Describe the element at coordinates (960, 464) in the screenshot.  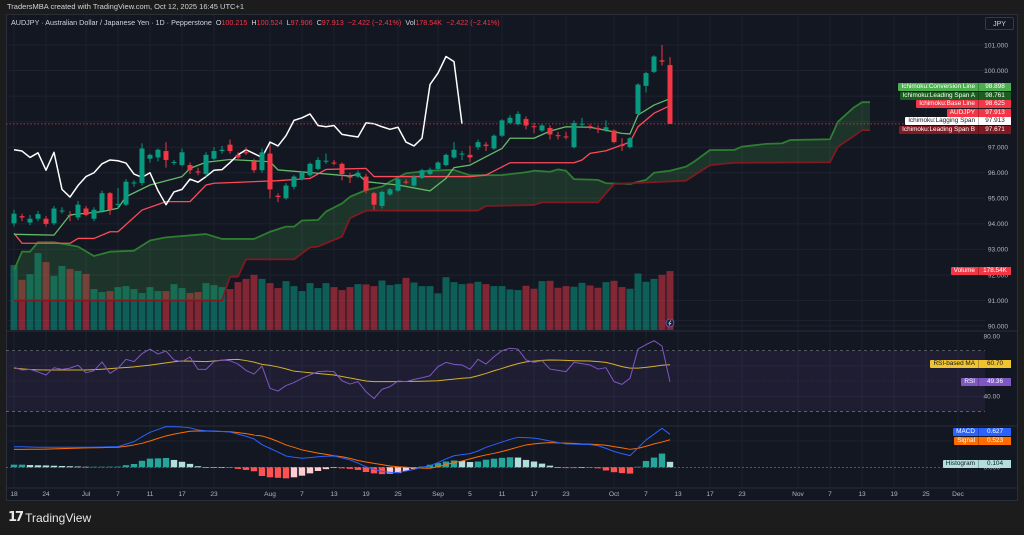
I see `macd-label-2-name: Histogram` at that location.